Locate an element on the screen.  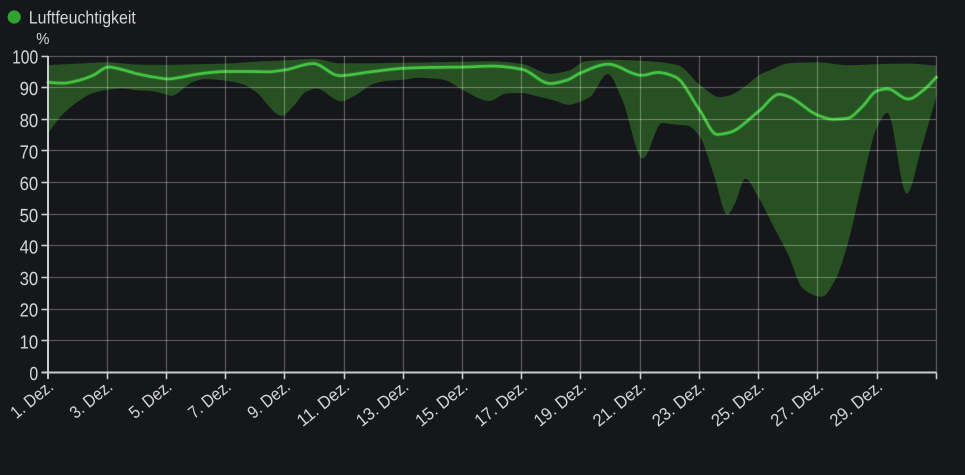
svg-text: Luftfeuchtigkeit is located at coordinates (82, 18).